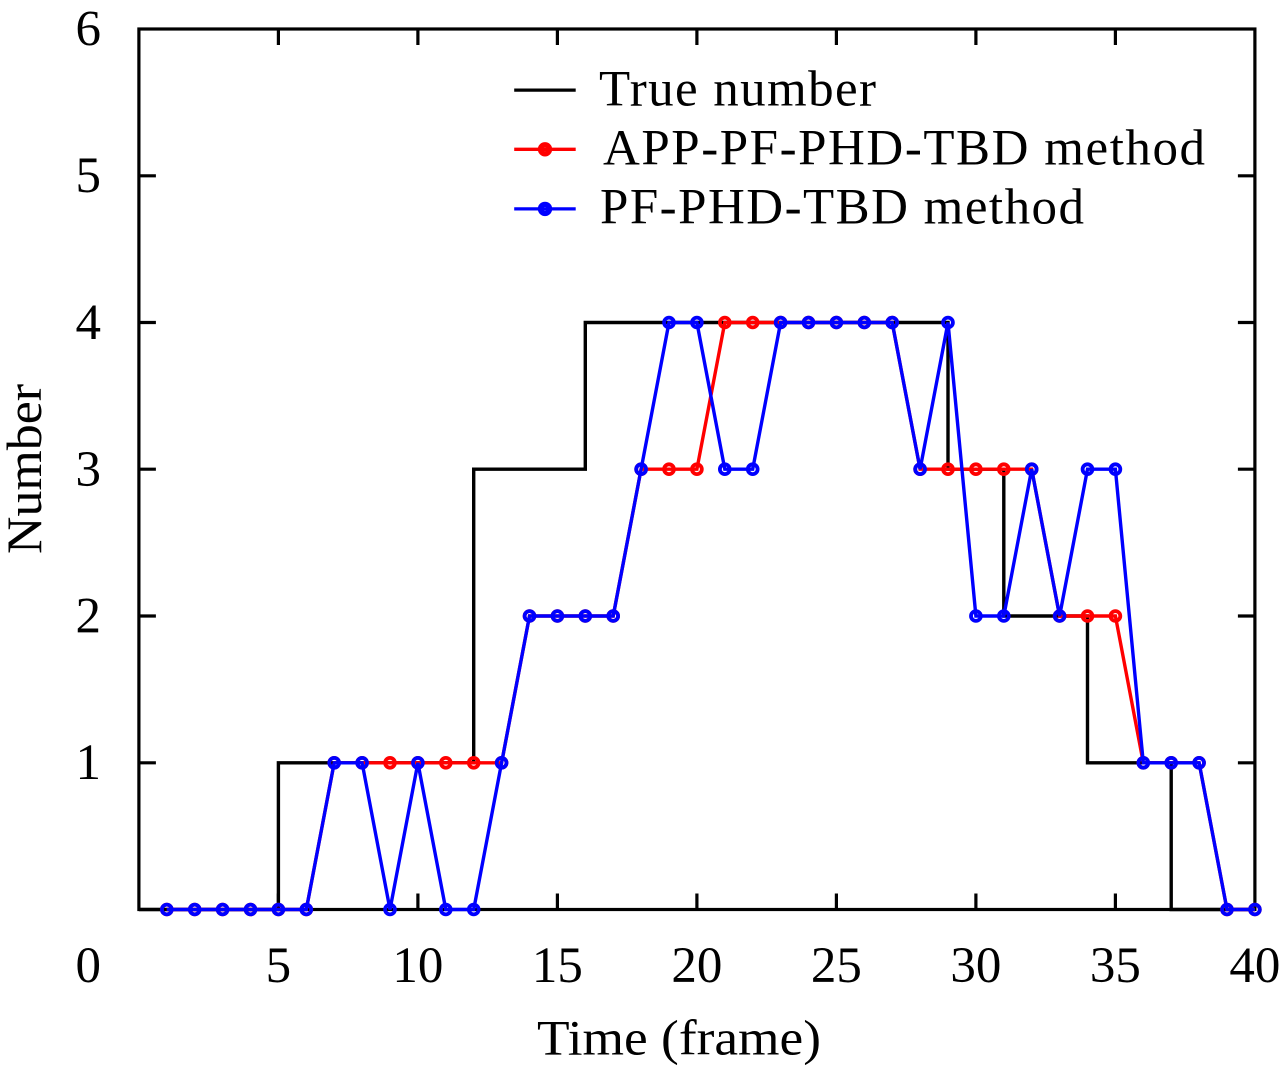 The height and width of the screenshot is (1078, 1280). Describe the element at coordinates (737, 90) in the screenshot. I see `svg-text: True number` at that location.